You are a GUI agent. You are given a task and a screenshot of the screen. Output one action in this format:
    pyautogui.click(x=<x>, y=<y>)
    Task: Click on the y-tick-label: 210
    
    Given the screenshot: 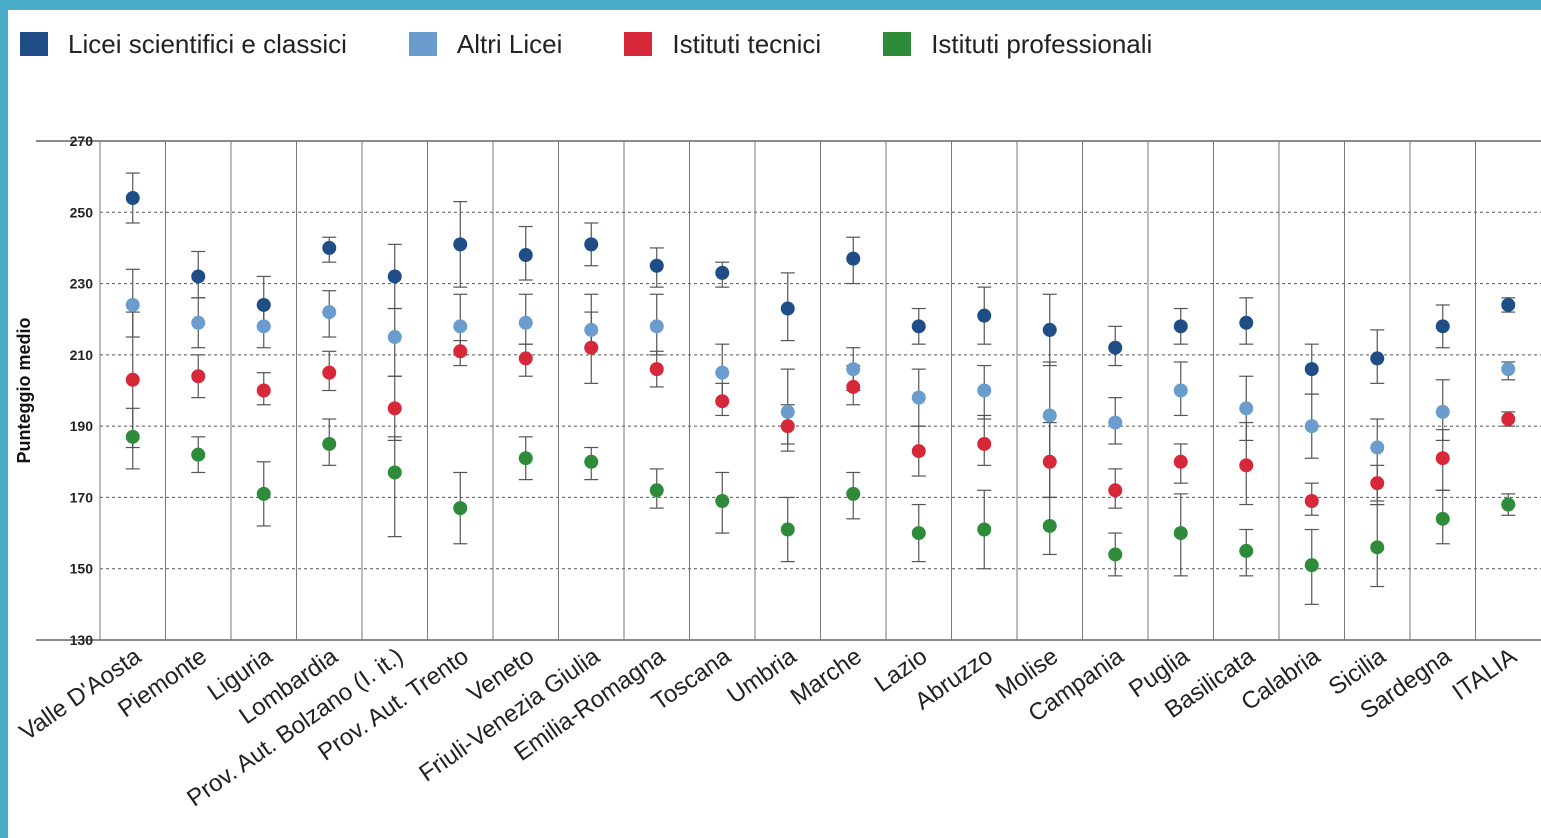 What is the action you would take?
    pyautogui.click(x=82, y=355)
    